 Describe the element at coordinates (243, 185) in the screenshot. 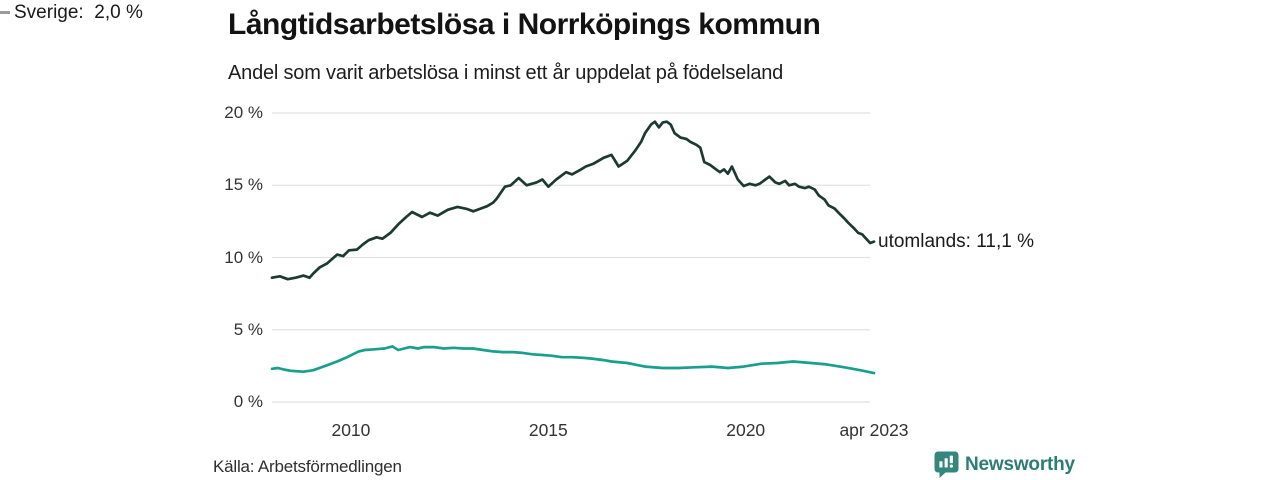

I see `y-tick-label: 15 %` at that location.